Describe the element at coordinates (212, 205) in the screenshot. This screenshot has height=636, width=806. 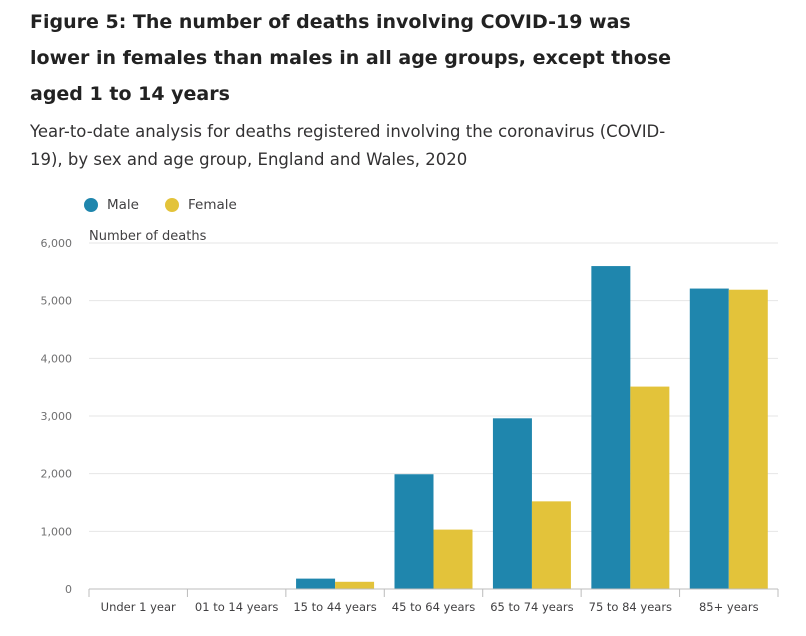
I see `legend-label-female: Female` at that location.